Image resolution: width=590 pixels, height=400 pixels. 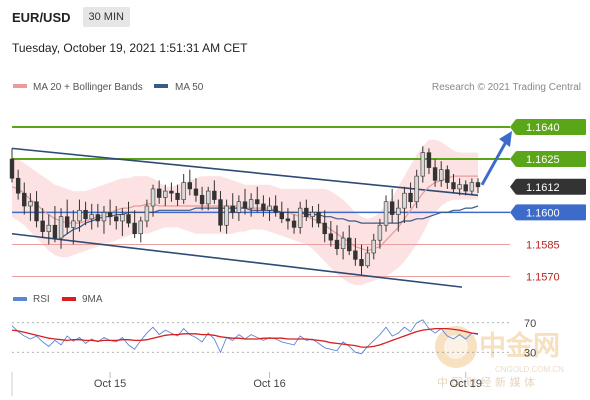 What do you see at coordinates (551, 127) in the screenshot?
I see `level-box-1.1640` at bounding box center [551, 127].